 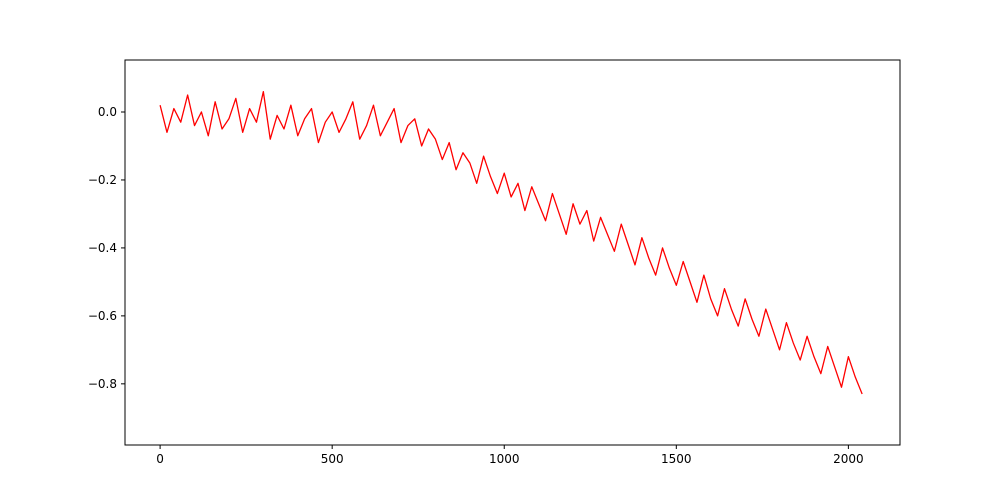 What do you see at coordinates (107, 112) in the screenshot?
I see `y-tick-label: 0.0` at bounding box center [107, 112].